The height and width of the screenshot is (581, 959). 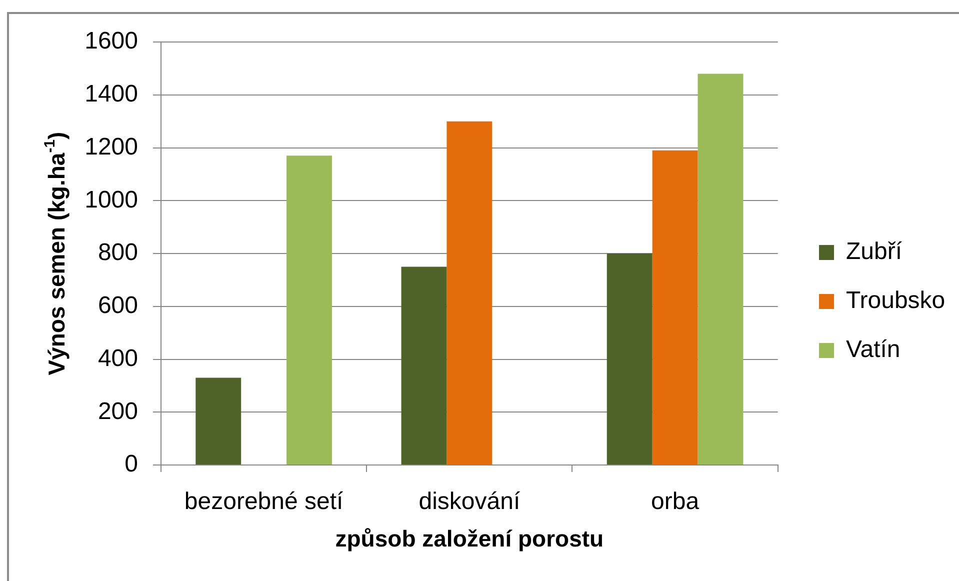 I want to click on y-tick-label: 600, so click(x=118, y=305).